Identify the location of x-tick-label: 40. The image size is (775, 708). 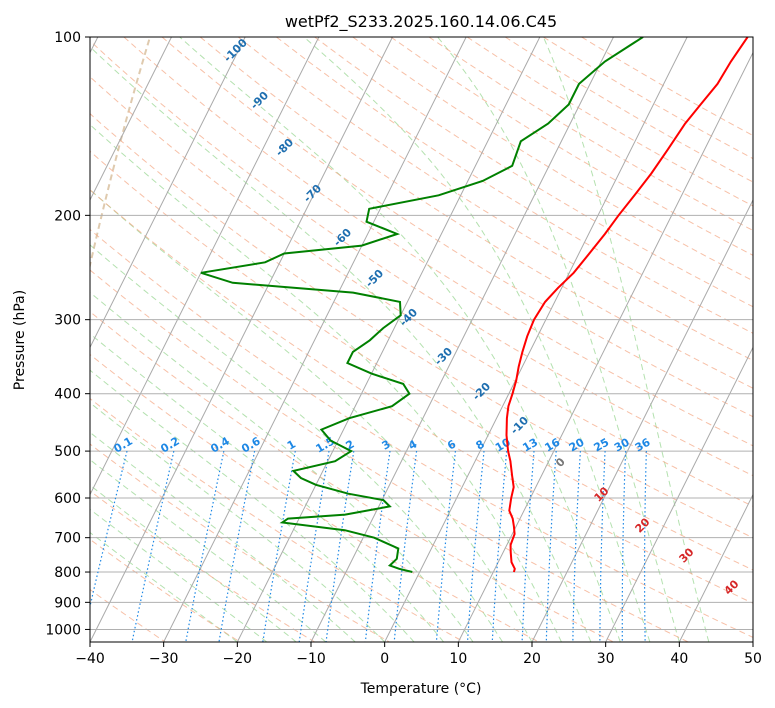
(679, 659).